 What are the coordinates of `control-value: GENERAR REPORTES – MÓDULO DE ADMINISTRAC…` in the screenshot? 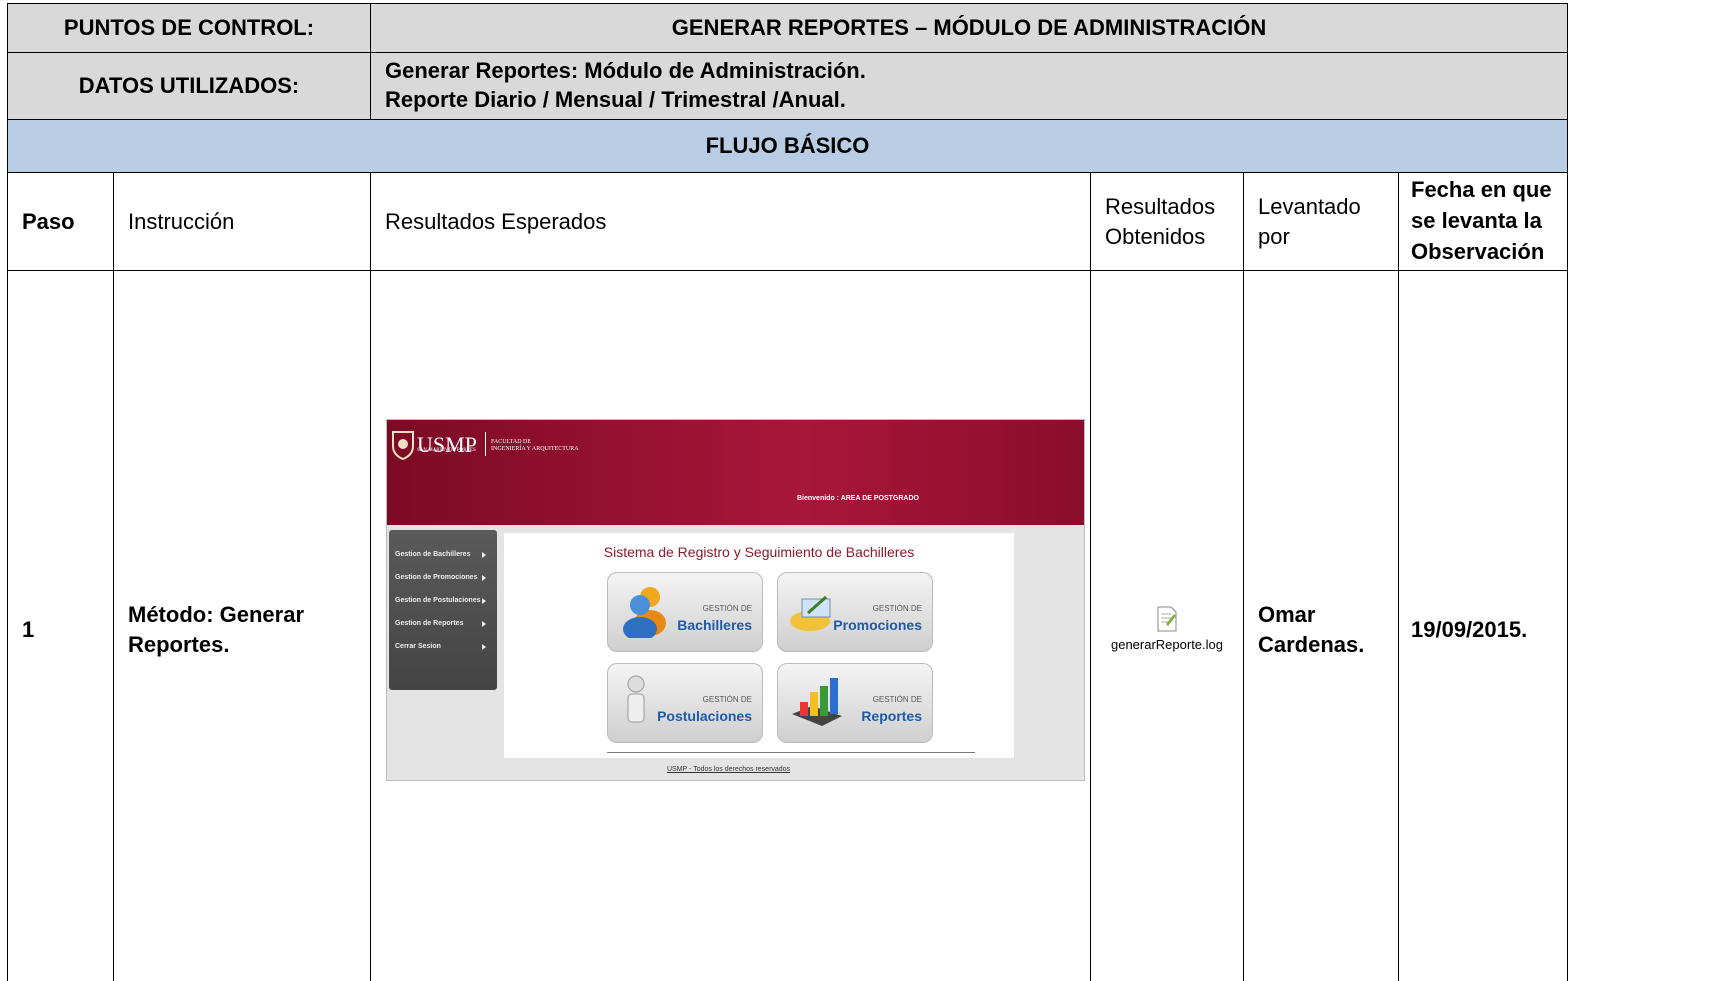 It's located at (969, 28).